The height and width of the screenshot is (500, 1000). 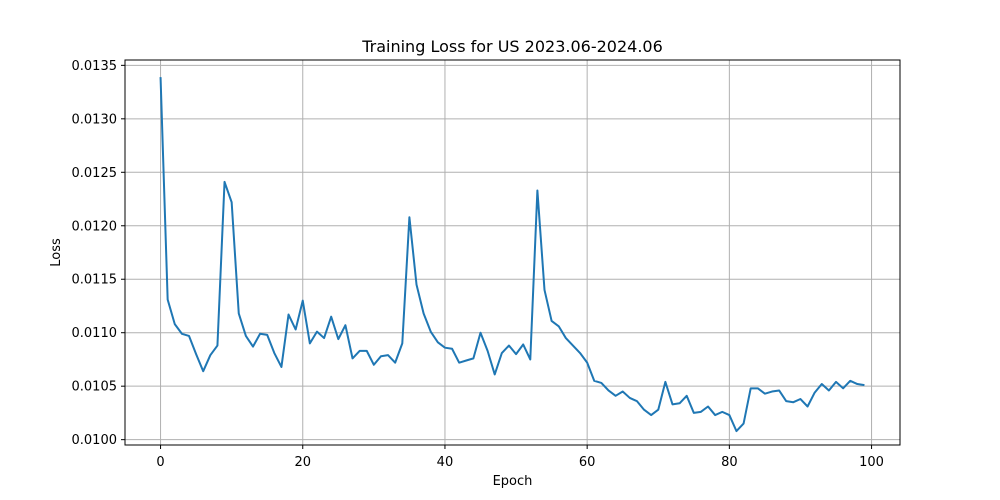 I want to click on y-tick-label: 0.0120, so click(x=95, y=226).